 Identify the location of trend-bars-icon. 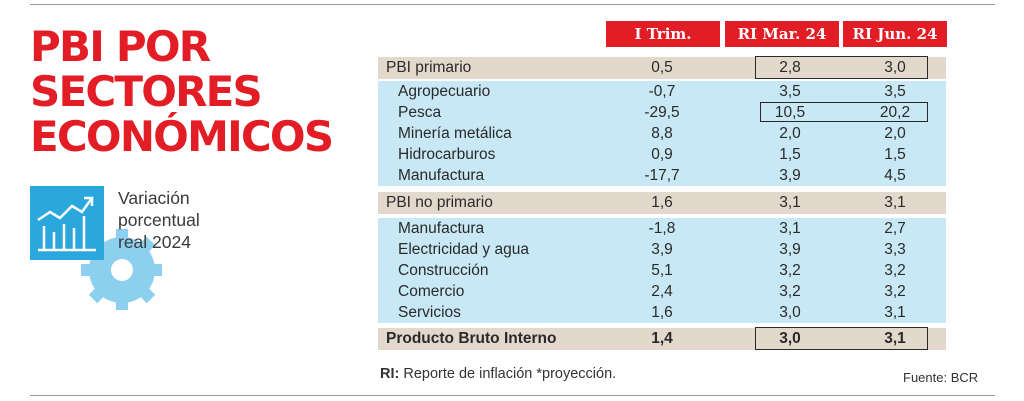
(66, 224).